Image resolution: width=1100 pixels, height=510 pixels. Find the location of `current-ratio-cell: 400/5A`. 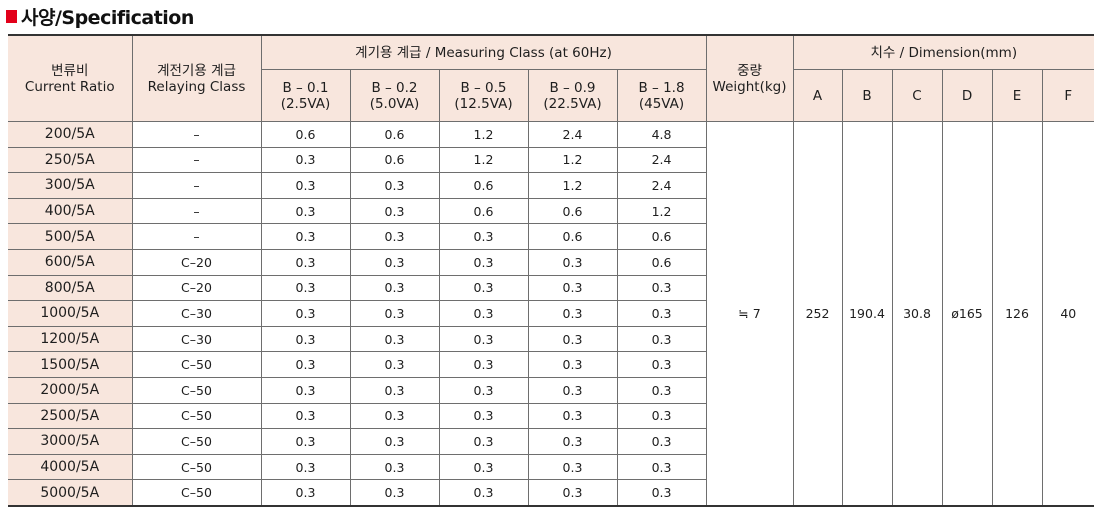

current-ratio-cell: 400/5A is located at coordinates (70, 211).